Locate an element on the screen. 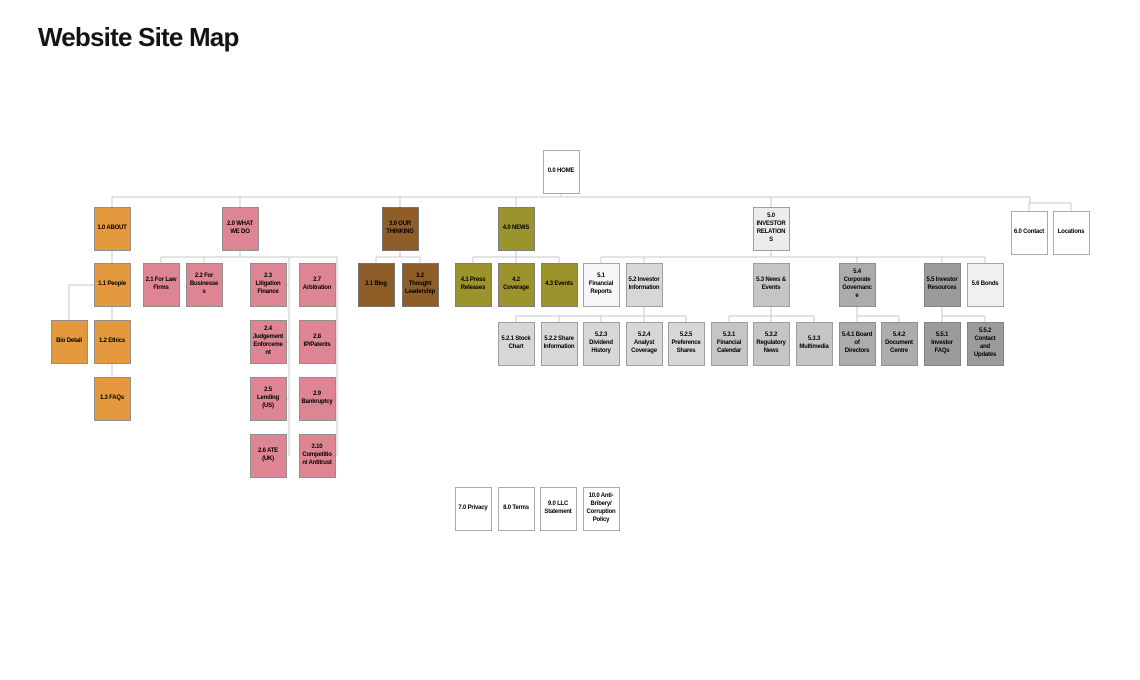  node-label: 5.3.3 Multimedia is located at coordinates (814, 343).